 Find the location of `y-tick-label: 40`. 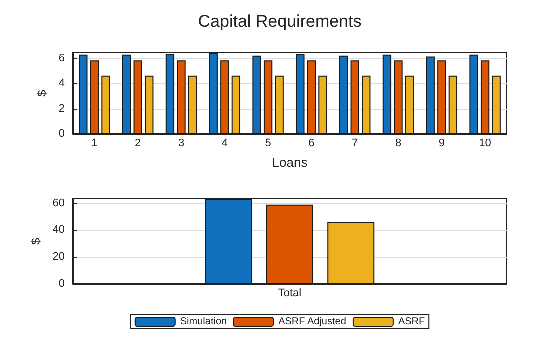

y-tick-label: 40 is located at coordinates (58, 230).